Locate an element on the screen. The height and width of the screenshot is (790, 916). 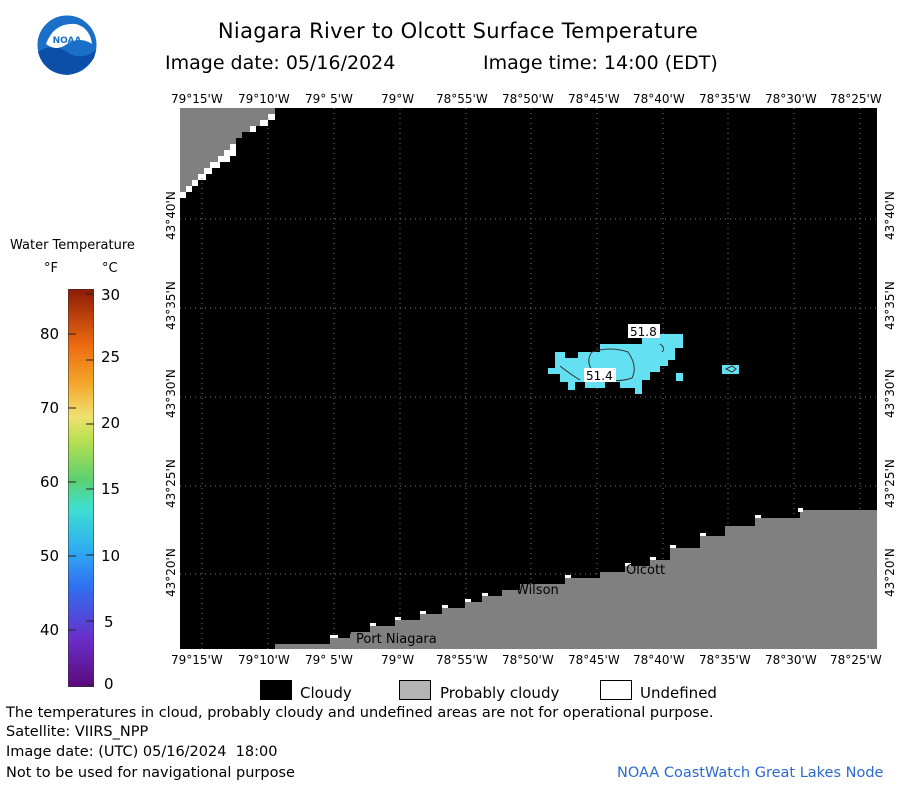
undefined-shore-bits is located at coordinates (566, 573).